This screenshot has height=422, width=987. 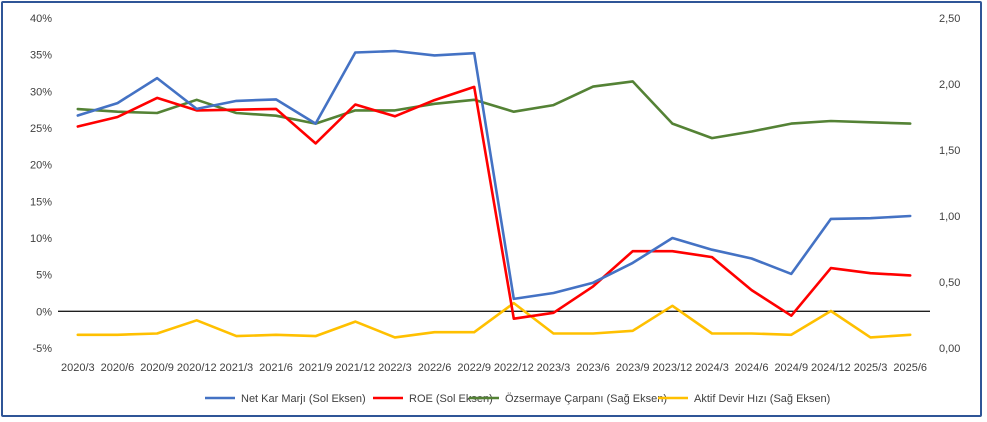 I want to click on x-tick-label: 2021/12, so click(x=355, y=368).